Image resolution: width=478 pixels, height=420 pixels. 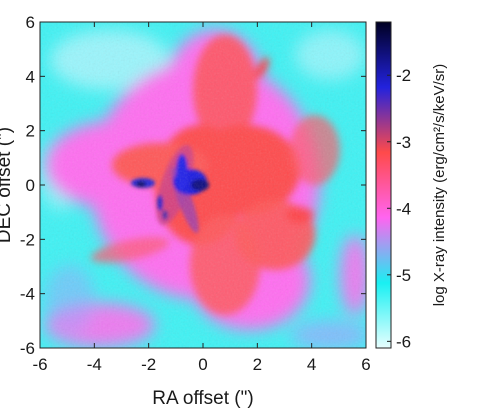 What do you see at coordinates (365, 364) in the screenshot?
I see `x-tick-label: 6` at bounding box center [365, 364].